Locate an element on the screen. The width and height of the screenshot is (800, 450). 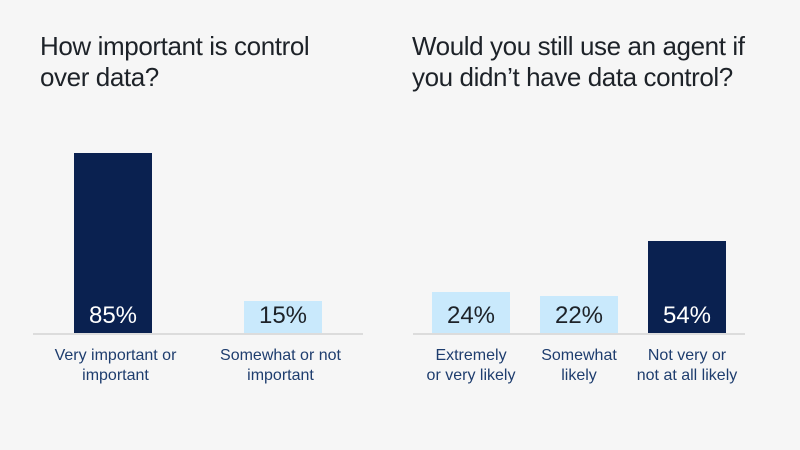
bar-85%: 85% is located at coordinates (113, 242).